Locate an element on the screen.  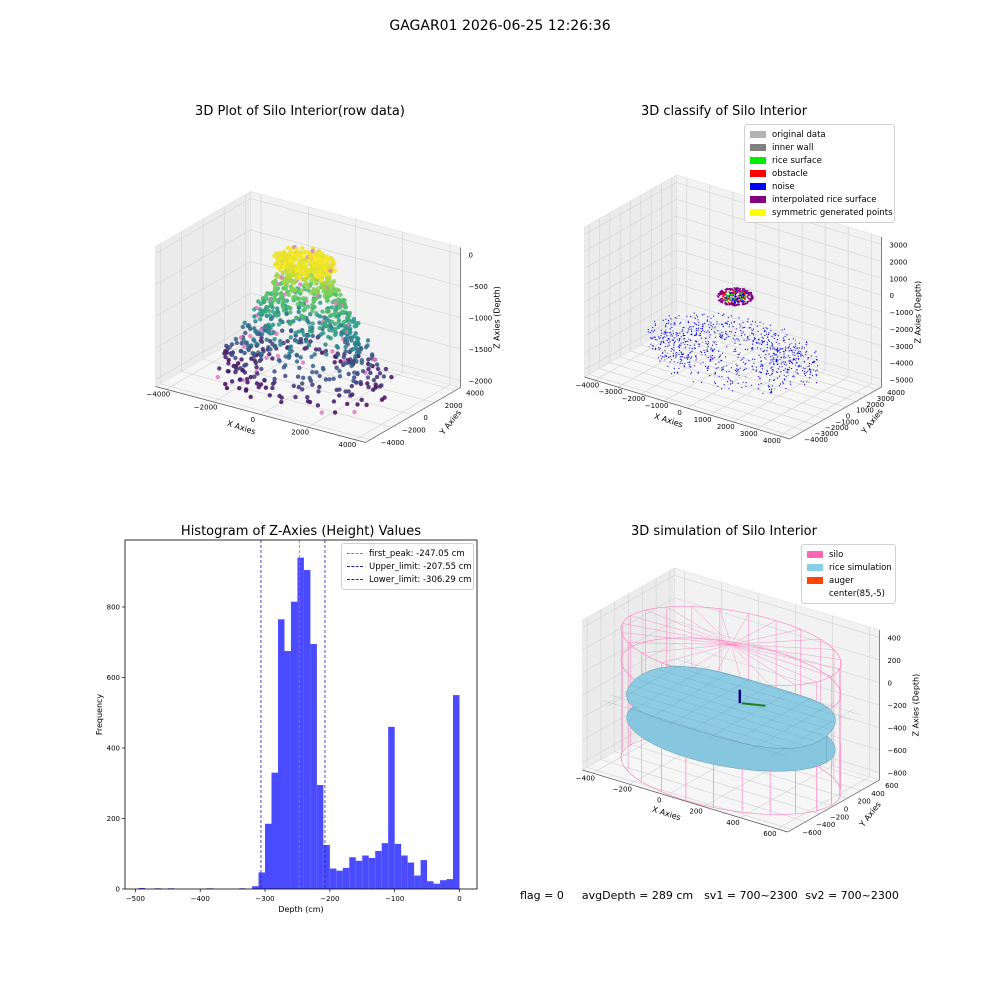
legend-entry: obstacle is located at coordinates (819, 173).